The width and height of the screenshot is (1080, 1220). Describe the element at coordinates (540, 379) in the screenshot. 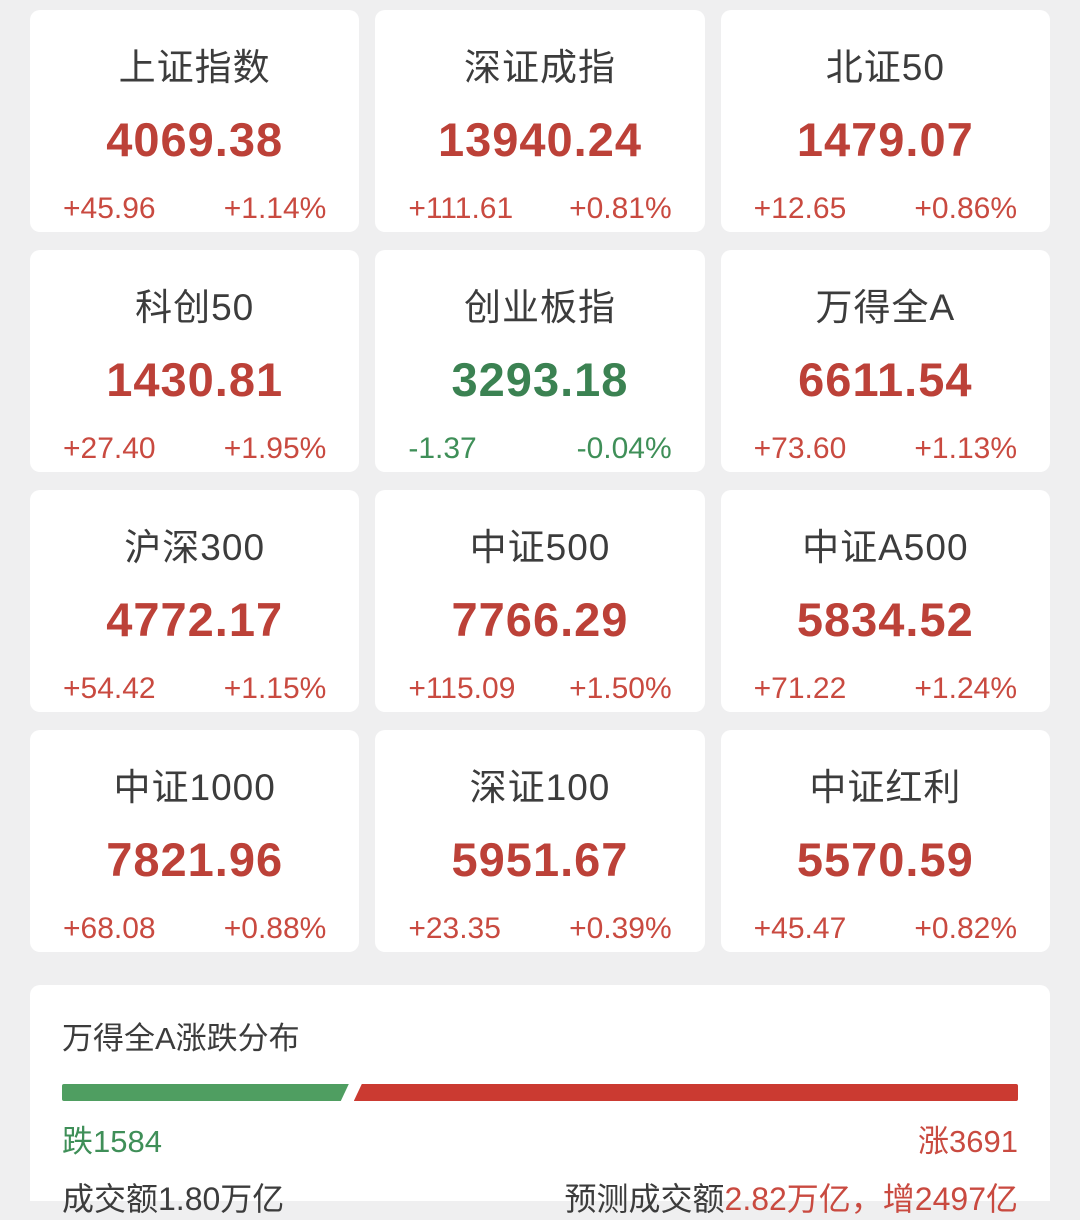

I see `index-value: 3293.18` at that location.